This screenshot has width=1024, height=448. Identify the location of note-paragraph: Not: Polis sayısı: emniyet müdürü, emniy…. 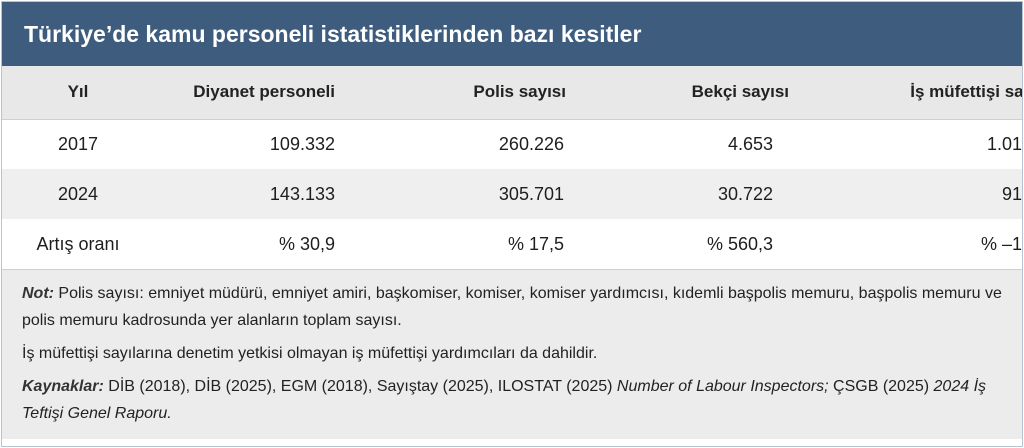
(512, 307).